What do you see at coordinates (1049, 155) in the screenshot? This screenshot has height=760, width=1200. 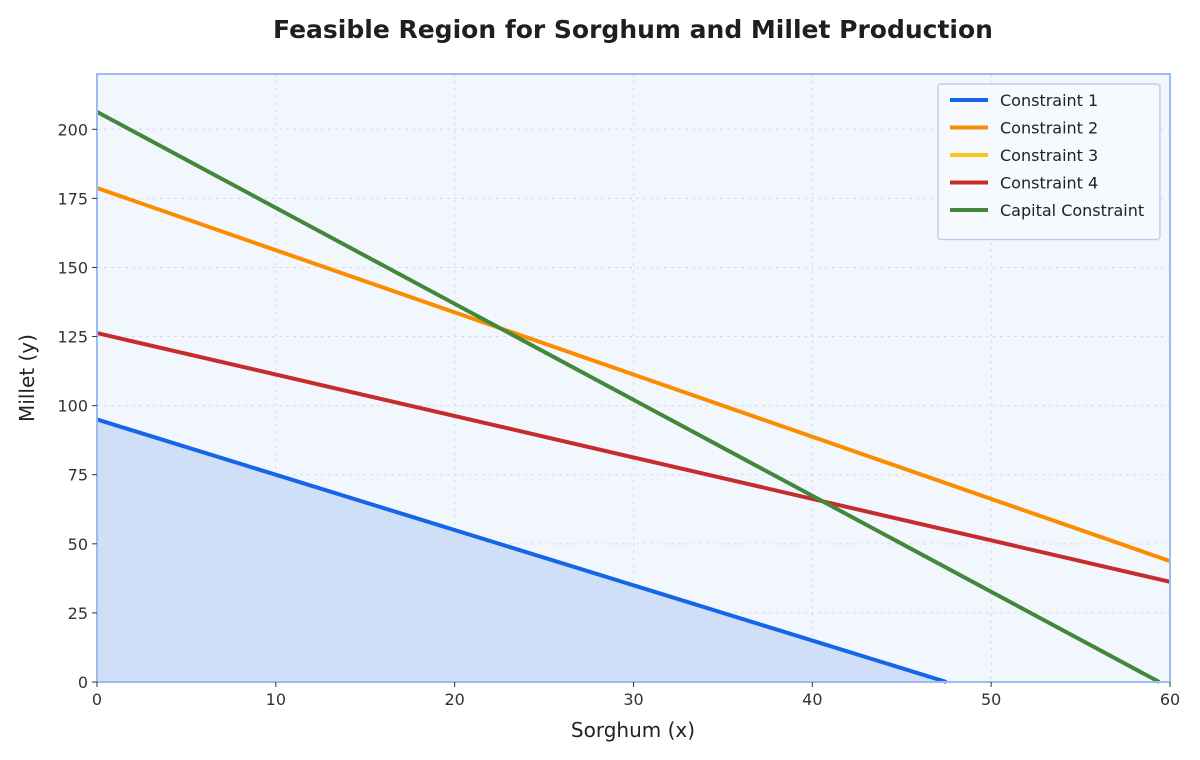 I see `legend-label-3: Constraint 3` at bounding box center [1049, 155].